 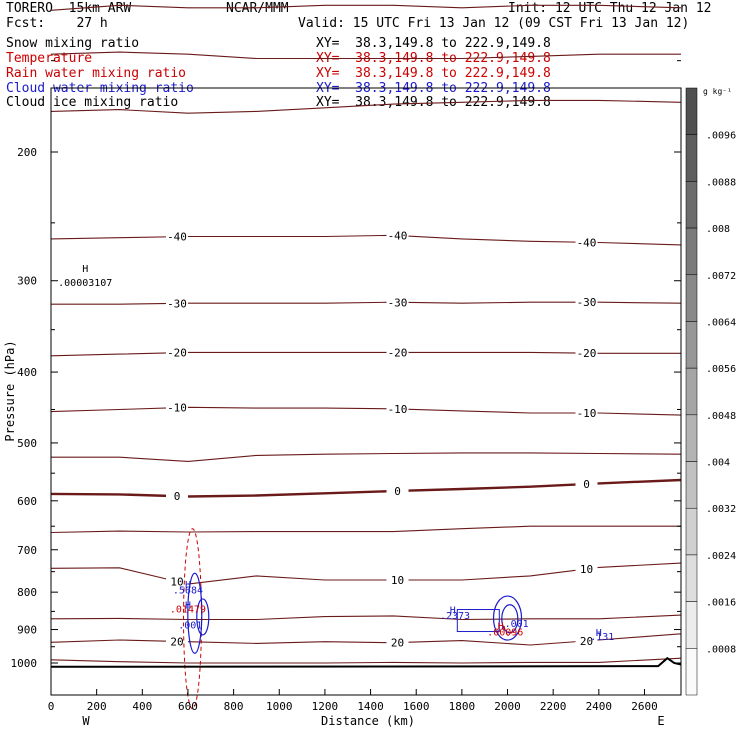 I want to click on x-tick-label: 2200, so click(x=553, y=706).